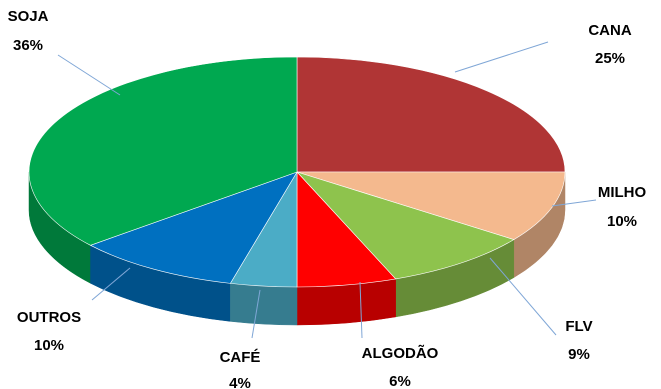 The image size is (661, 389). Describe the element at coordinates (28, 45) in the screenshot. I see `slice-label-soja-value: 36%` at that location.